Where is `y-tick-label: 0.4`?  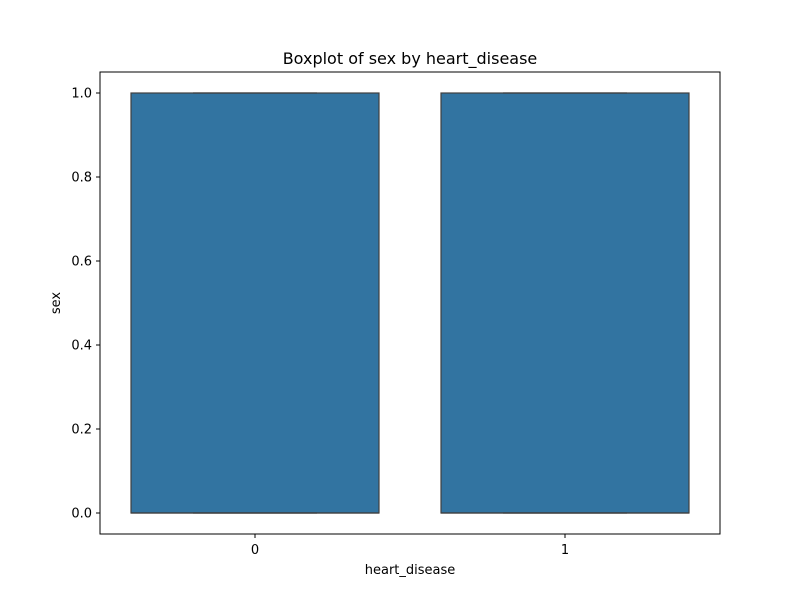
y-tick-label: 0.4 is located at coordinates (81, 346).